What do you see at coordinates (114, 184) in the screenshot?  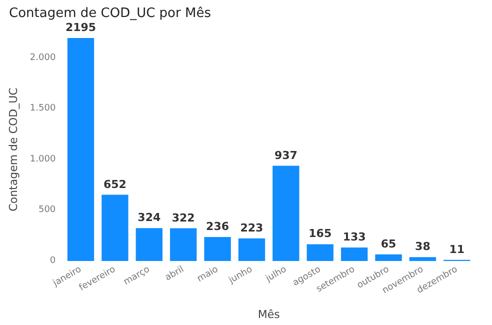 I see `data-label: 652` at bounding box center [114, 184].